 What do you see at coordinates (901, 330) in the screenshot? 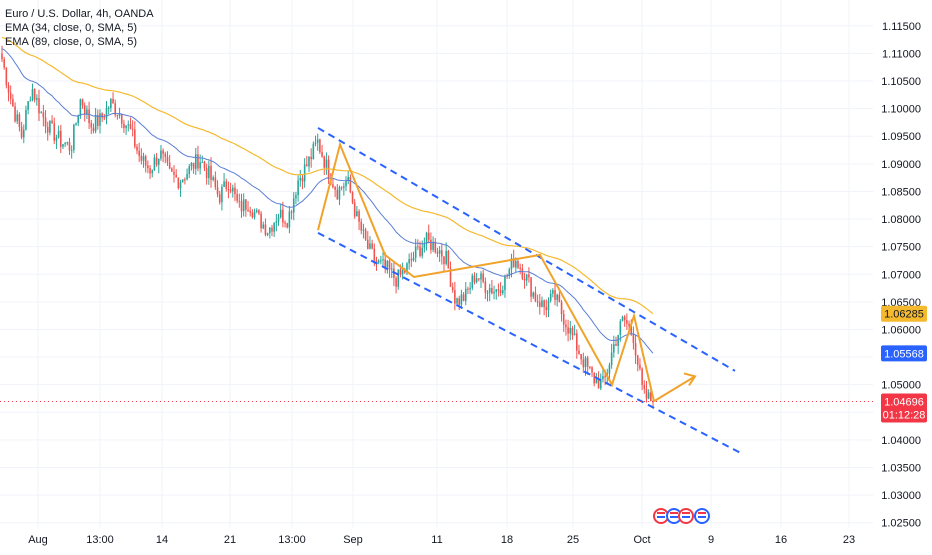
I see `price-axis-label: 1.06000` at bounding box center [901, 330].